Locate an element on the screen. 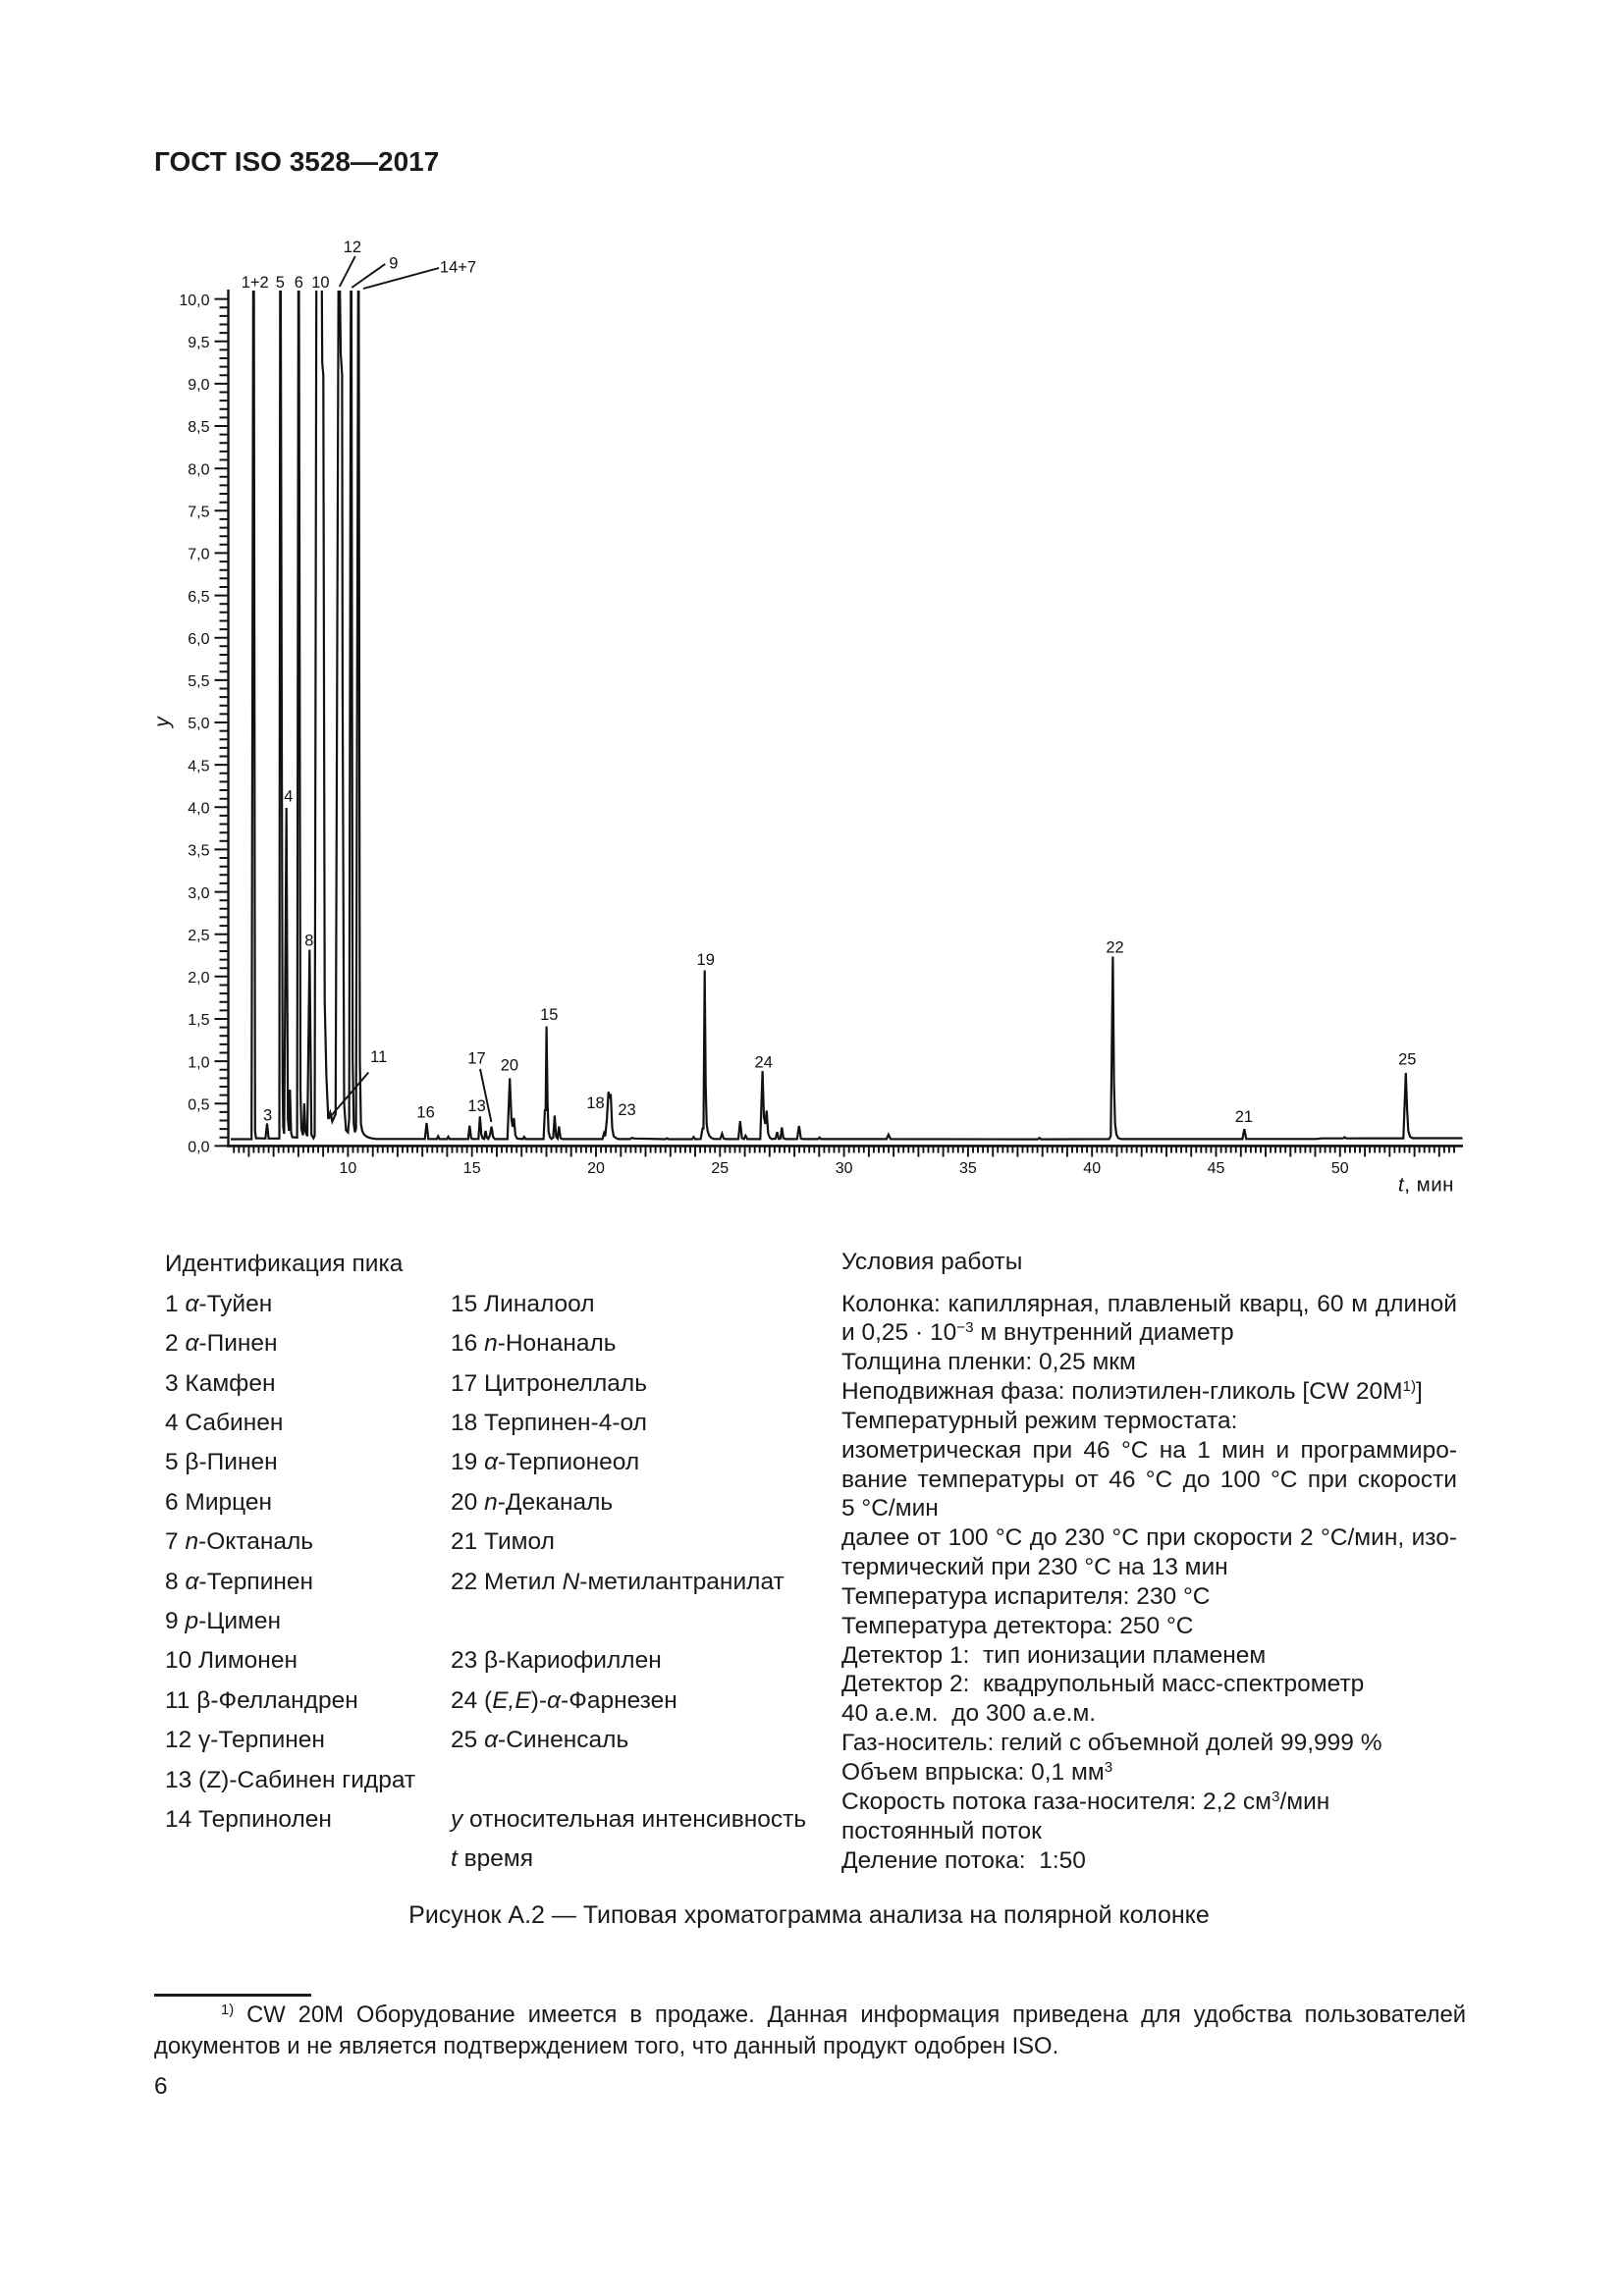  svg-text: 7,5 is located at coordinates (198, 513).